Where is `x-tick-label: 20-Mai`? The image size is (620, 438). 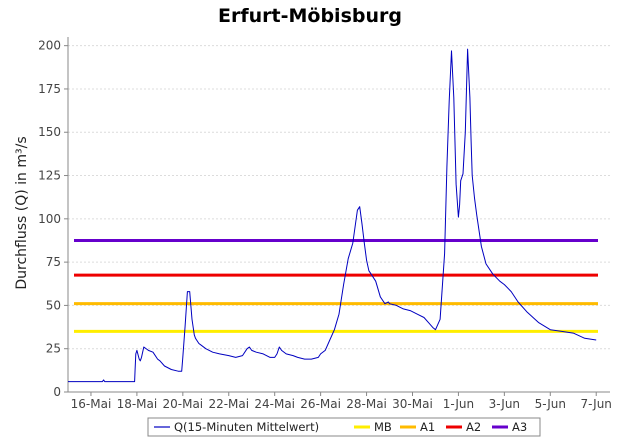 x-tick-label: 20-Mai is located at coordinates (183, 404).